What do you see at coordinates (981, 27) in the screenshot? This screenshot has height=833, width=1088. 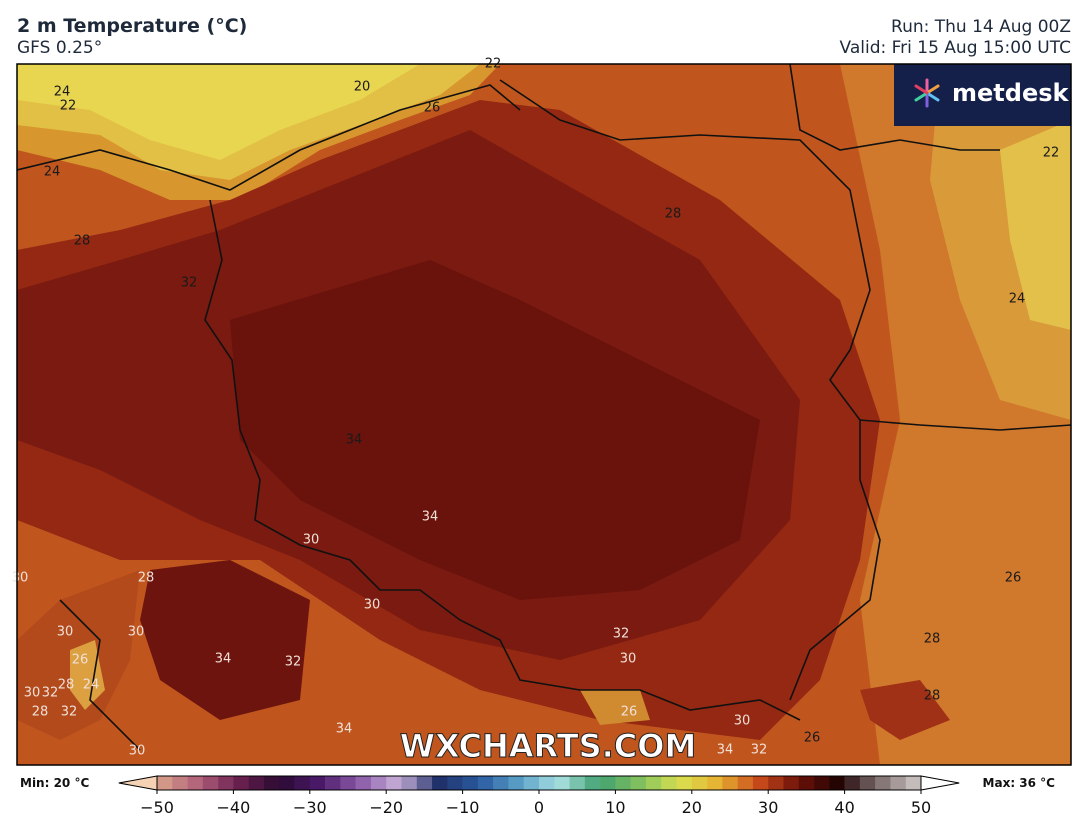 I see `run-time: Run: Thu 14 Aug 00Z` at bounding box center [981, 27].